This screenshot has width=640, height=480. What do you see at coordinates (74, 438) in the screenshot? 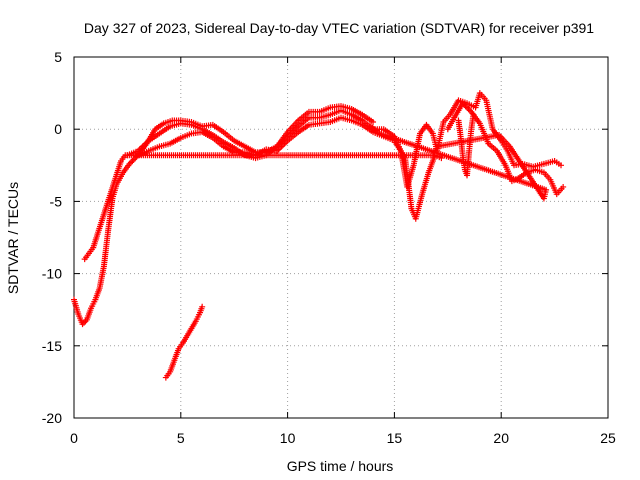
I see `x-tick-label: 0` at bounding box center [74, 438].